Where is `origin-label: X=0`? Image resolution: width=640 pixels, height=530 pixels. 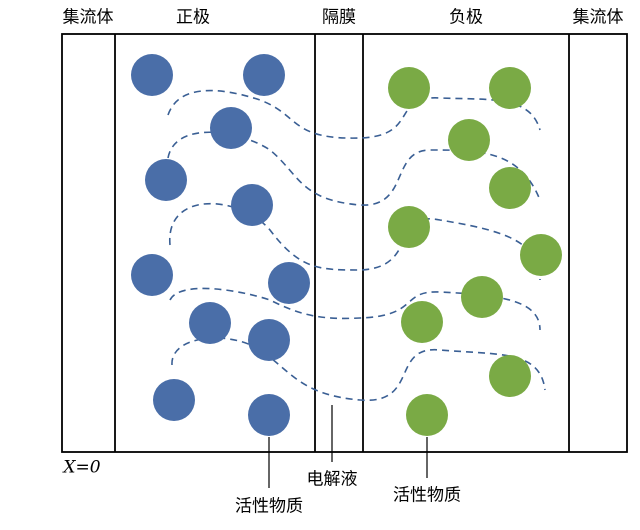
origin-label: X=0 is located at coordinates (80, 468).